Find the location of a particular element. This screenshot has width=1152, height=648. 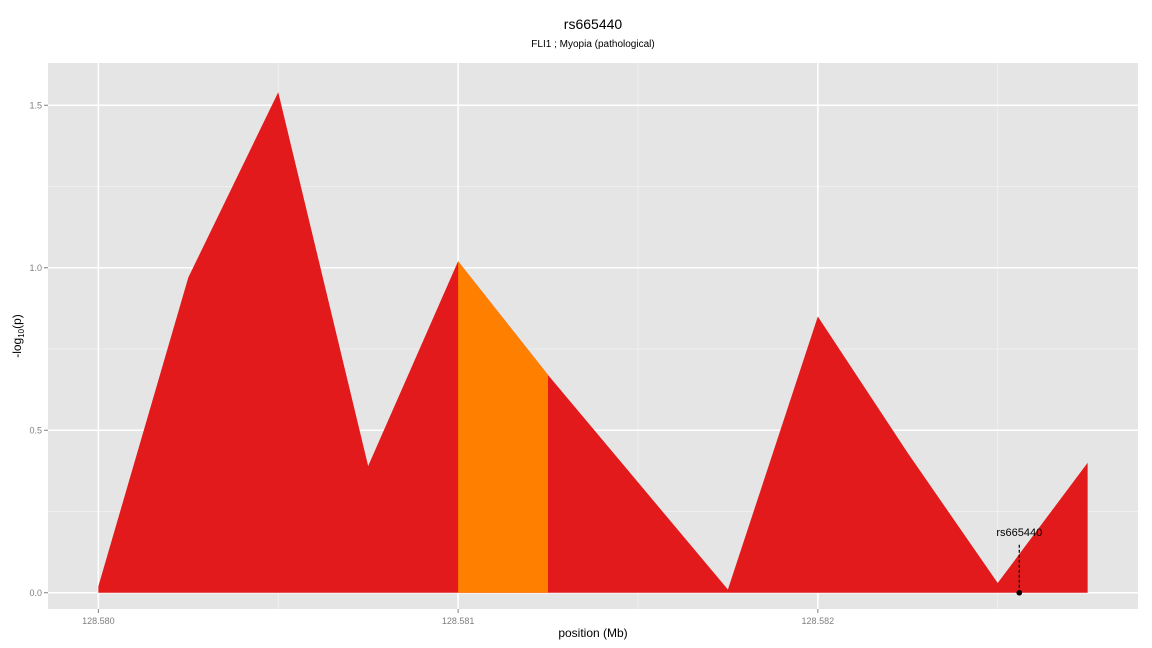

y-axis-title-subscript: 10 is located at coordinates (21, 332).